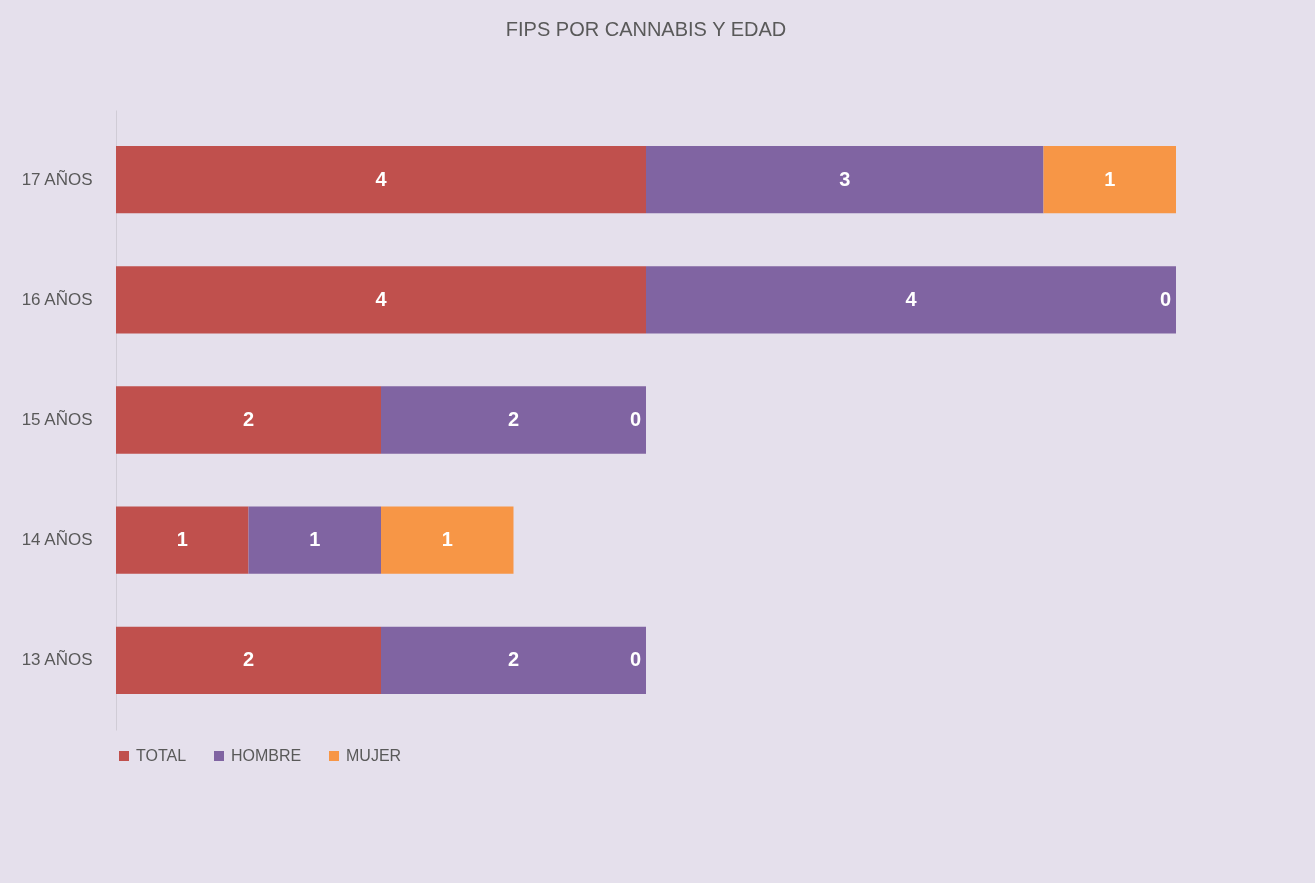 The image size is (1315, 883). Describe the element at coordinates (161, 755) in the screenshot. I see `legend-label: TOTAL` at that location.